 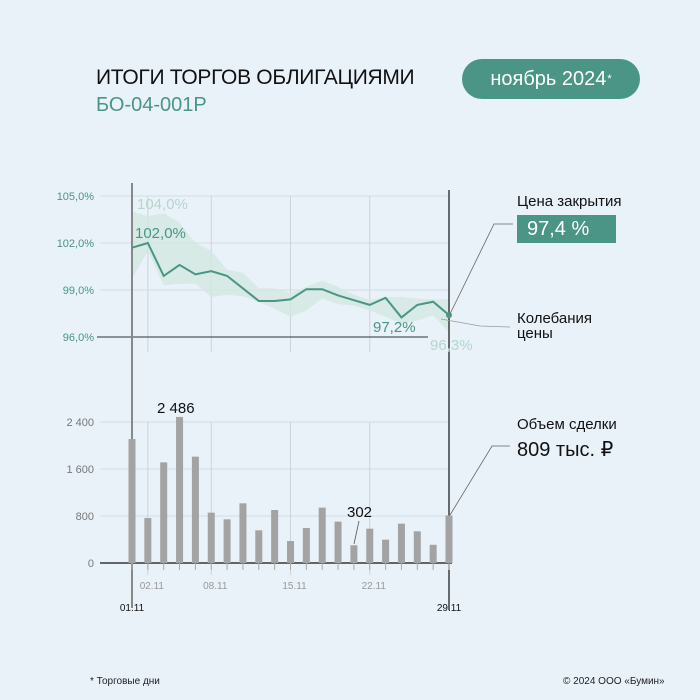 What do you see at coordinates (569, 201) in the screenshot?
I see `legend-close-label: Цена закрытия` at bounding box center [569, 201].